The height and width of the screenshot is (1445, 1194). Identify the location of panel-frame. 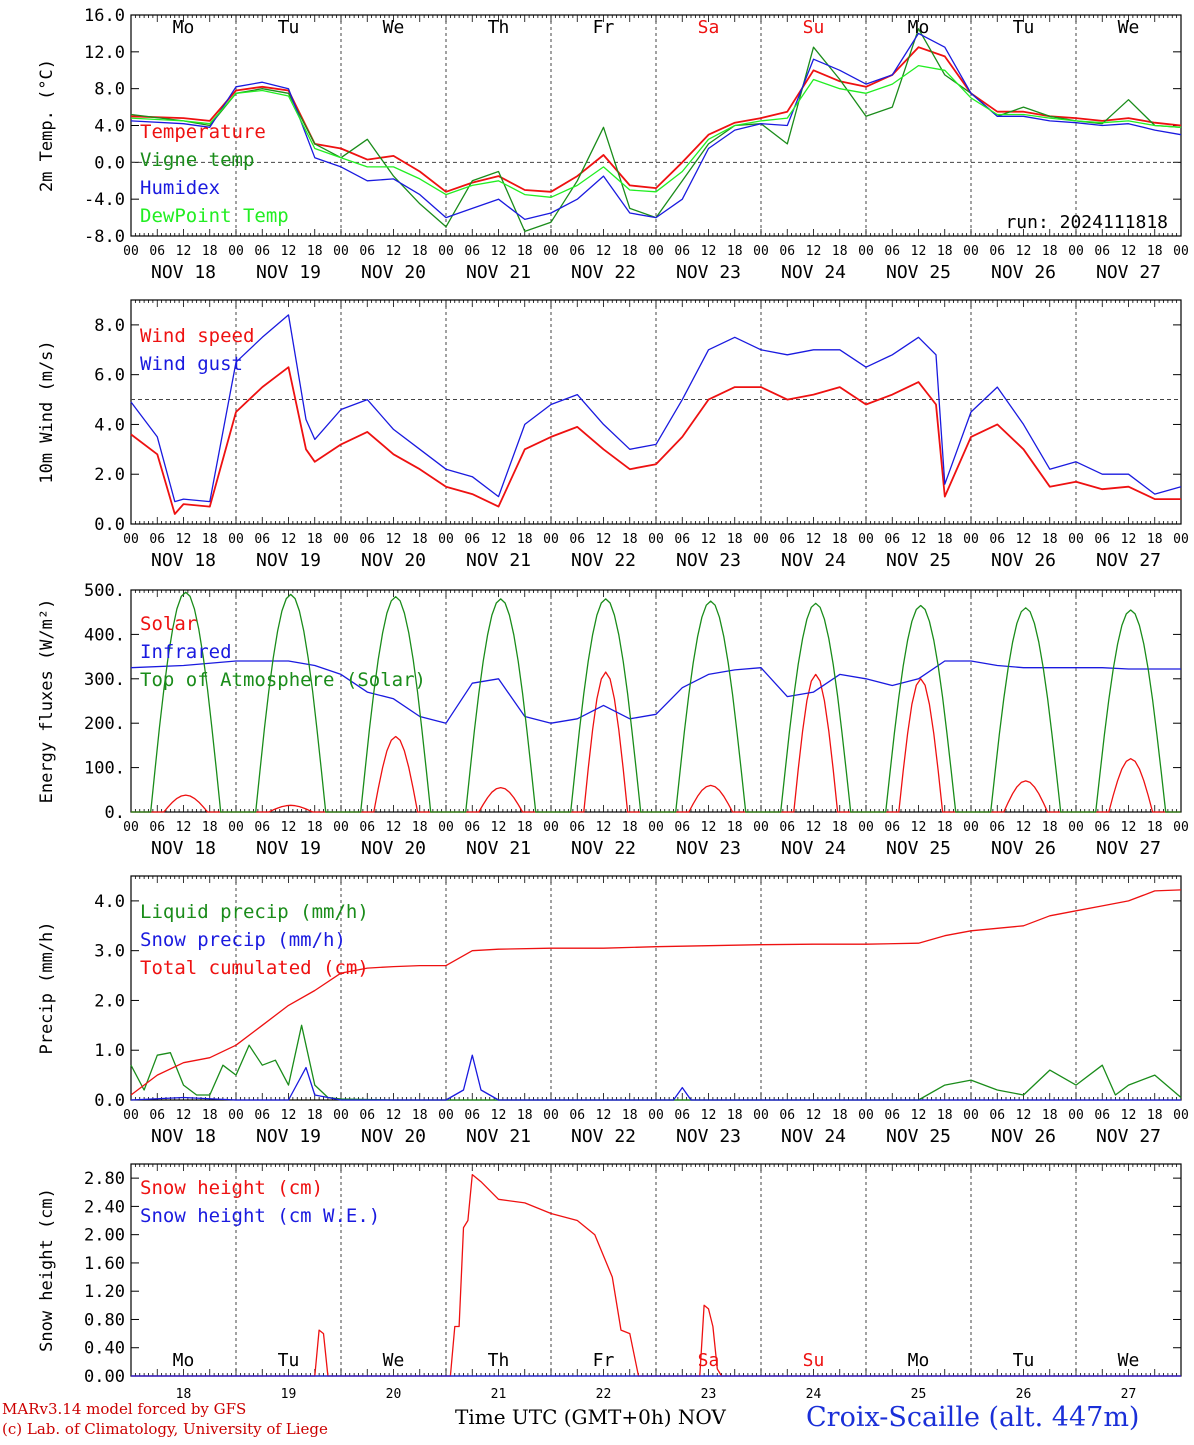
(656, 412).